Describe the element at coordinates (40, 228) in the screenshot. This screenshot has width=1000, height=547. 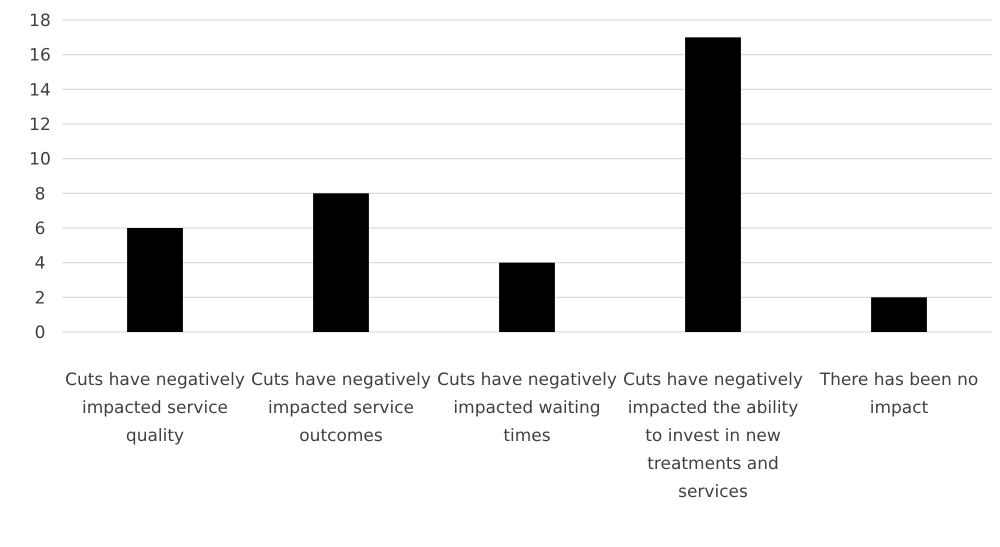
I see `y-tick-label: 6` at that location.